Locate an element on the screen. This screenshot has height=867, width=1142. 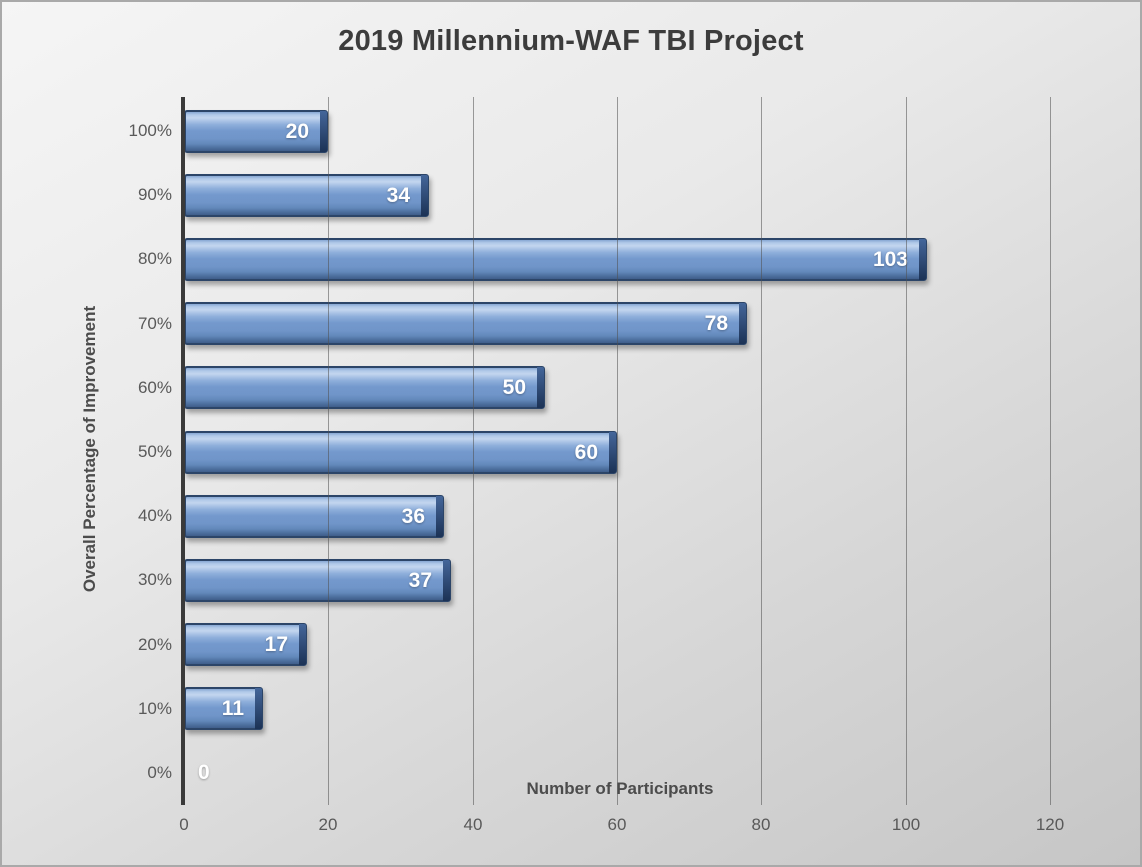
category-label: 100% is located at coordinates (150, 130).